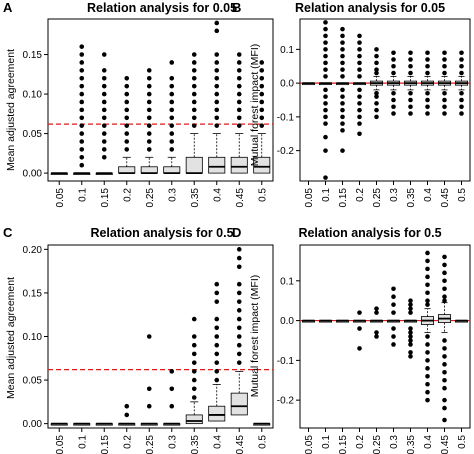  I want to click on x-tick-label: 0.45, so click(240, 444).